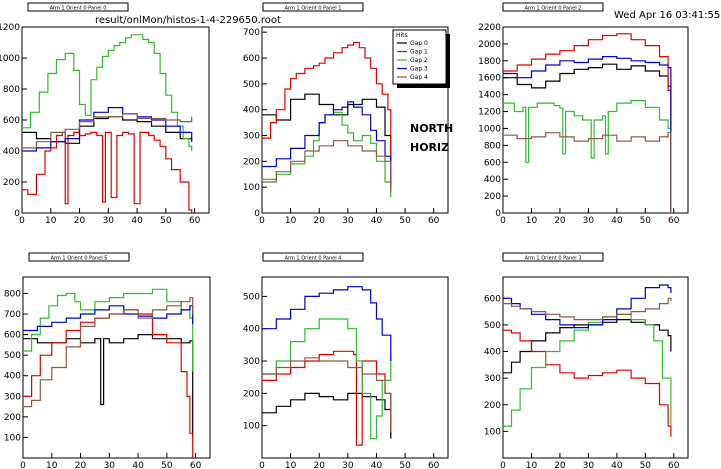 This screenshot has width=721, height=469. What do you see at coordinates (419, 60) in the screenshot?
I see `legend-entry: Gap 2` at bounding box center [419, 60].